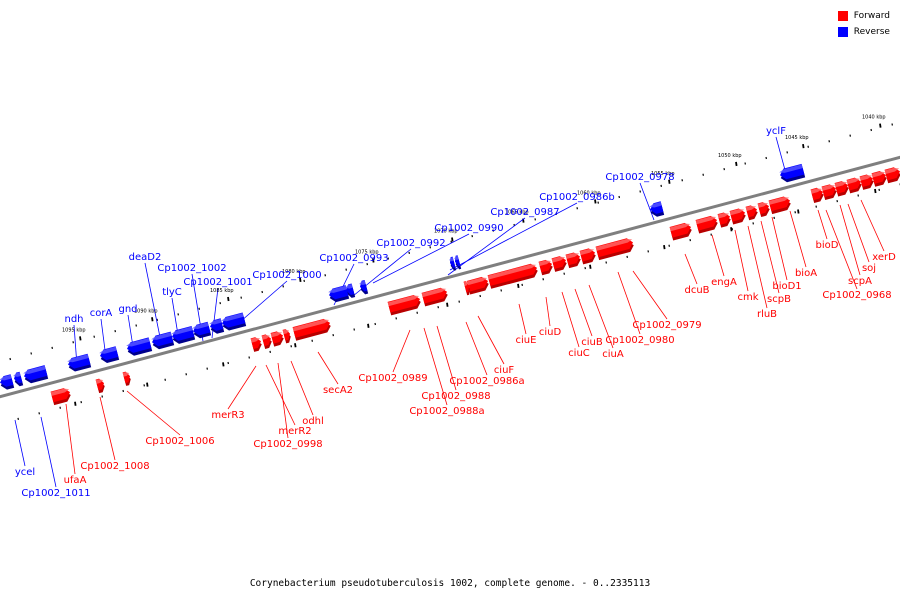 The image size is (900, 600). I want to click on gene-label: bioD, so click(827, 245).